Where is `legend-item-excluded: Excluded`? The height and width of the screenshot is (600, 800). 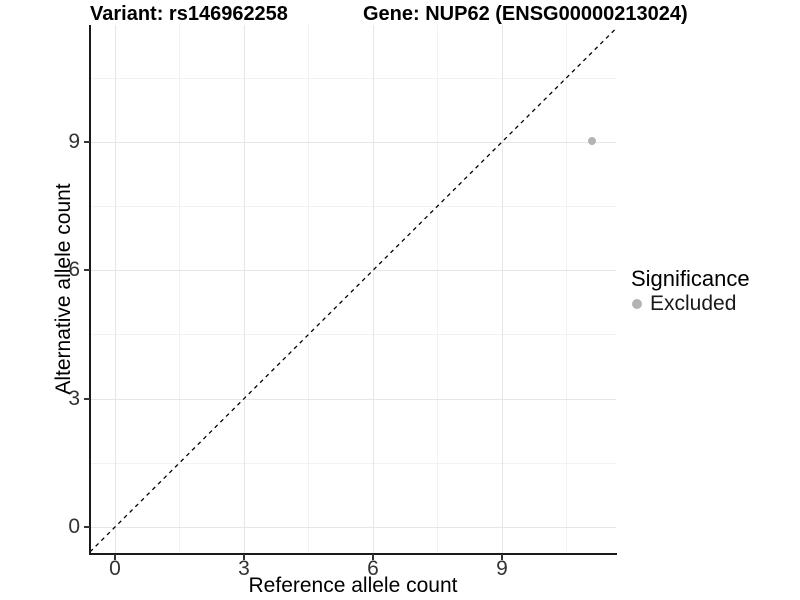 legend-item-excluded: Excluded is located at coordinates (690, 304).